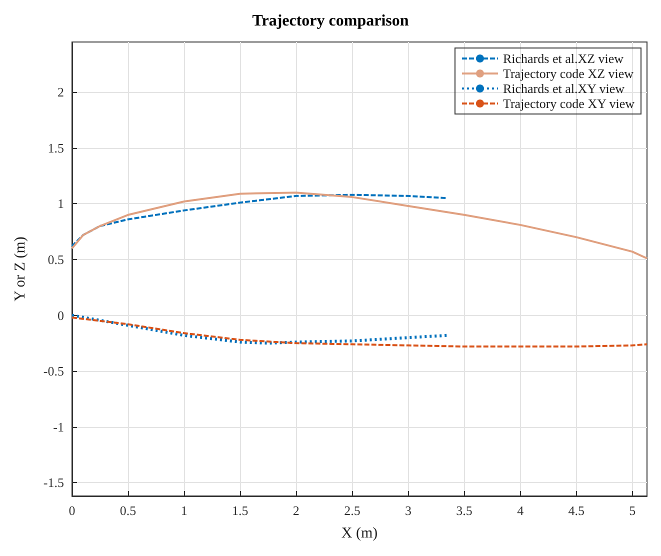  I want to click on chart-title: Trajectory comparison, so click(330, 21).